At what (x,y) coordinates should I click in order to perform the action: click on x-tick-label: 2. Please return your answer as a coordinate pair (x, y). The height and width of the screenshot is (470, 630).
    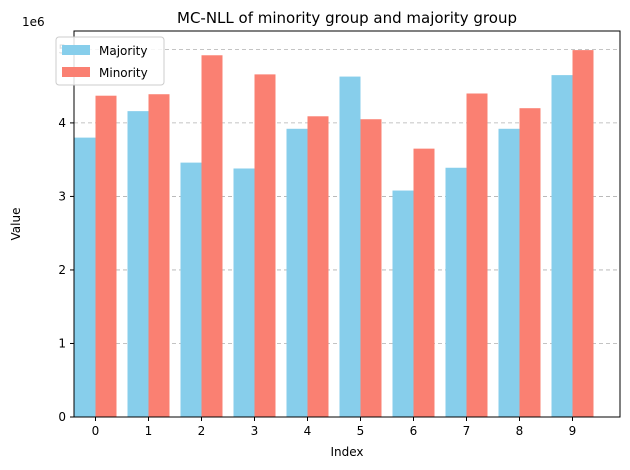
    Looking at the image, I should click on (202, 431).